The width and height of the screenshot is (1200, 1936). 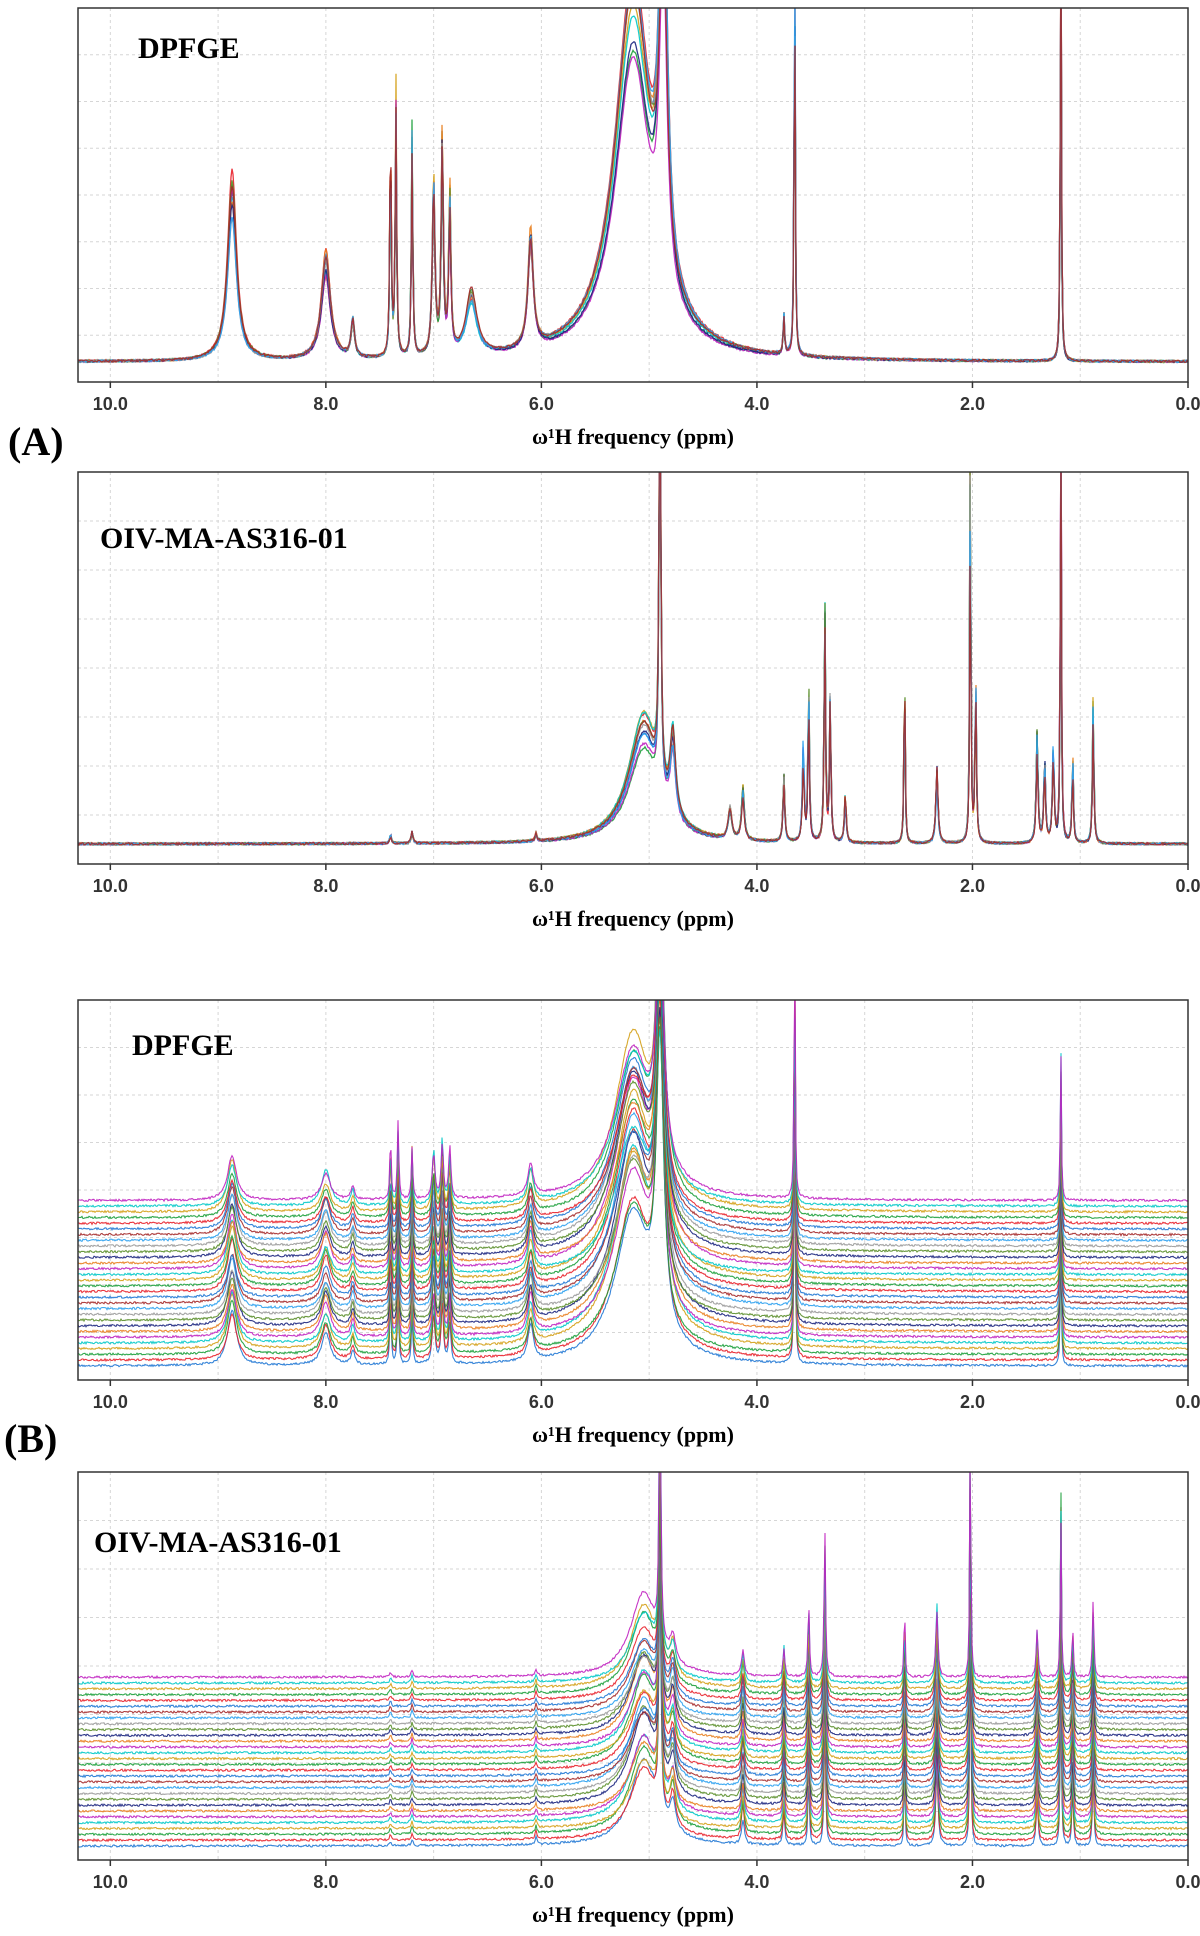 I want to click on section-label-a: (A), so click(x=36, y=441).